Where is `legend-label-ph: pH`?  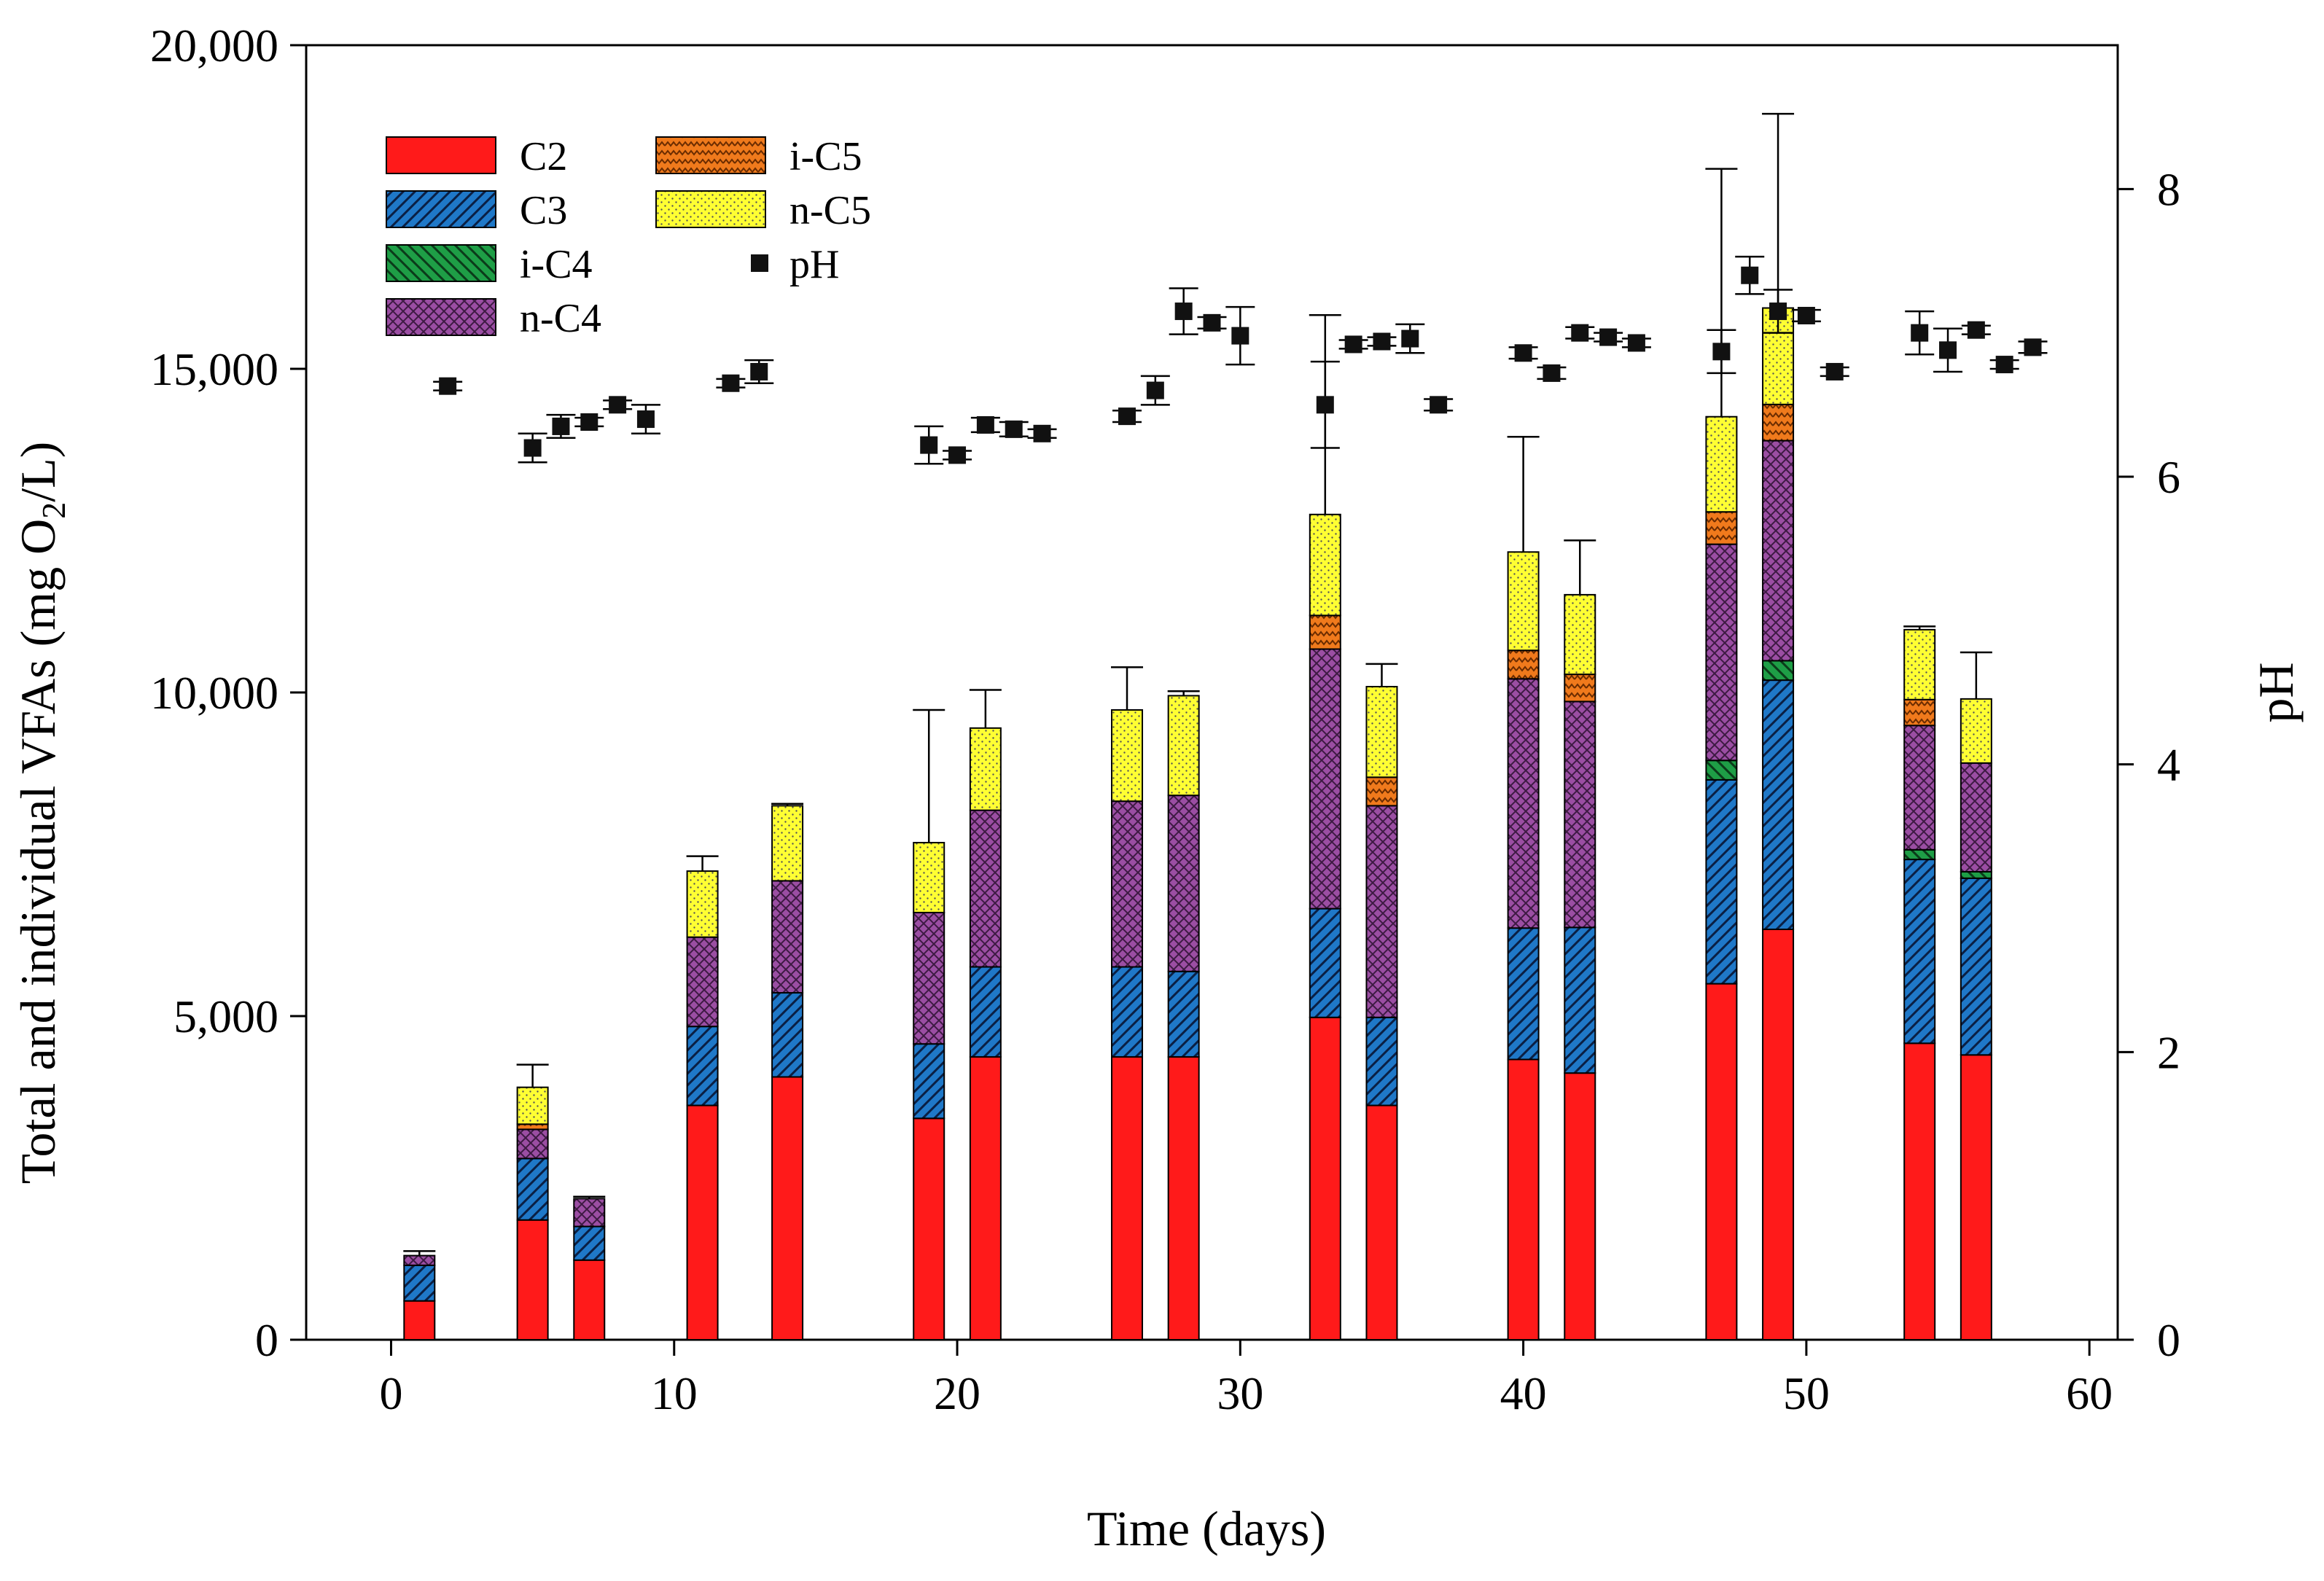 legend-label-ph: pH is located at coordinates (814, 264).